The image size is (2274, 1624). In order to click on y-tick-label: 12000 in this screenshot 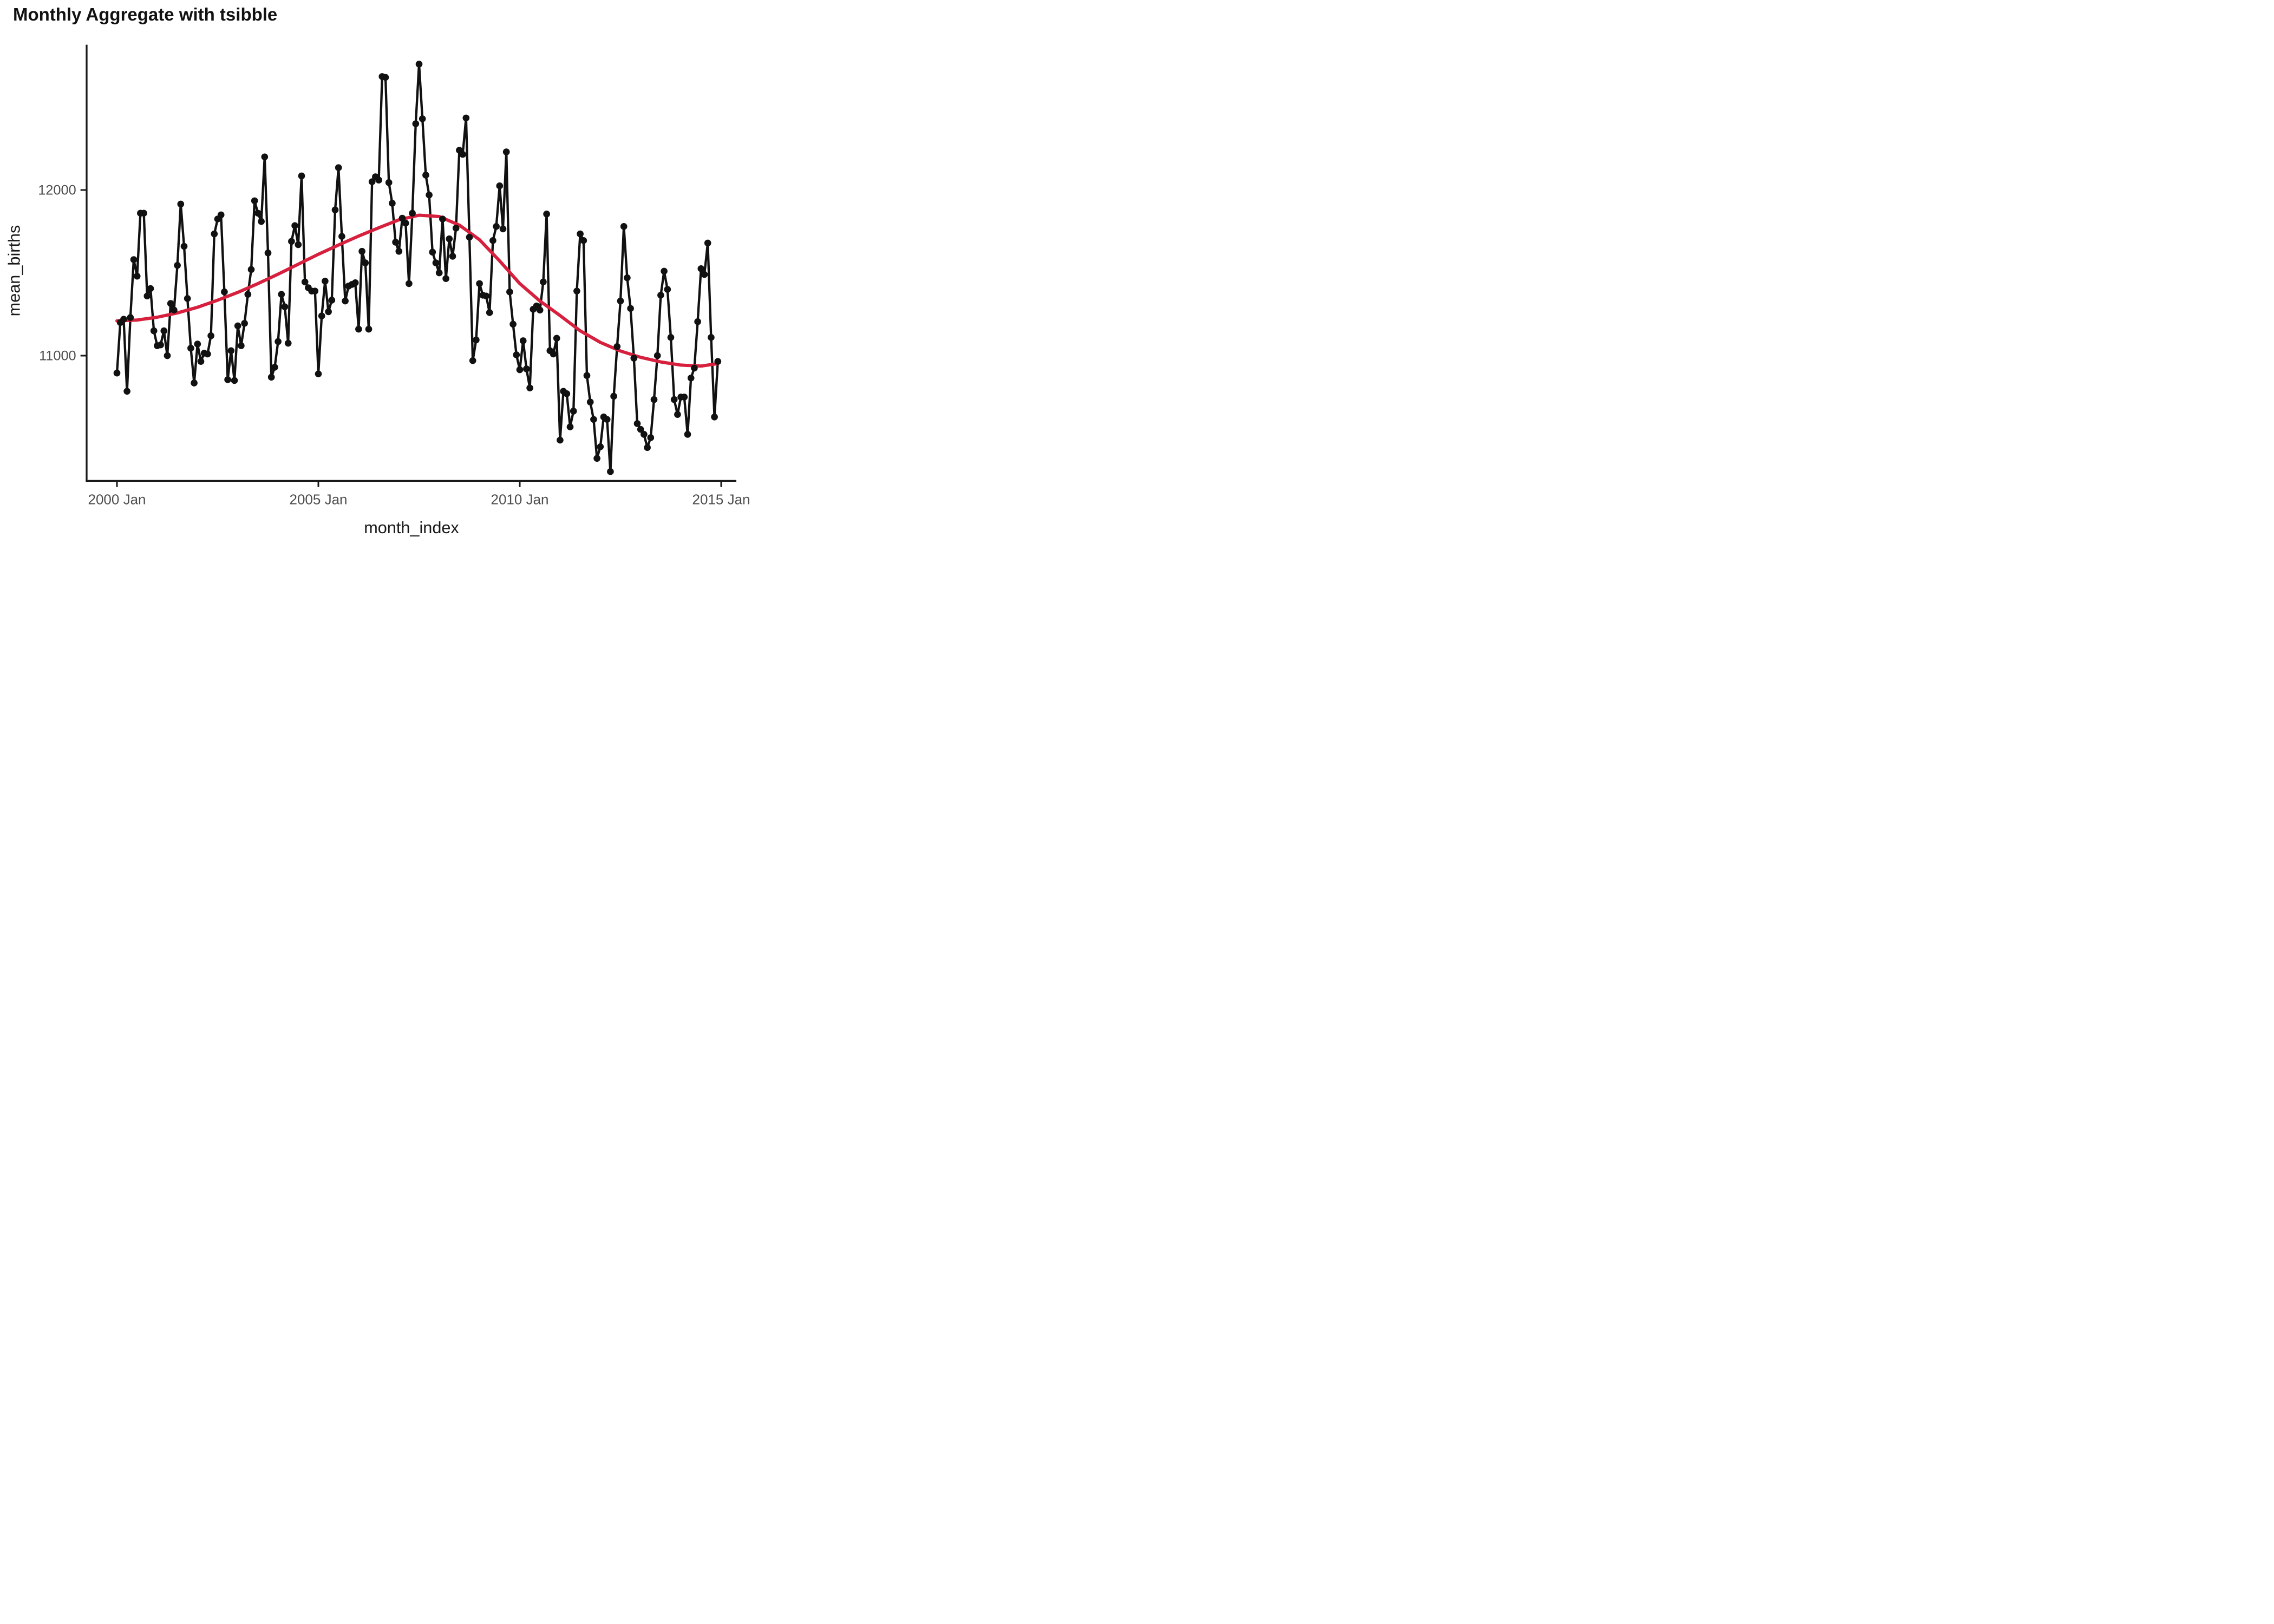, I will do `click(57, 190)`.